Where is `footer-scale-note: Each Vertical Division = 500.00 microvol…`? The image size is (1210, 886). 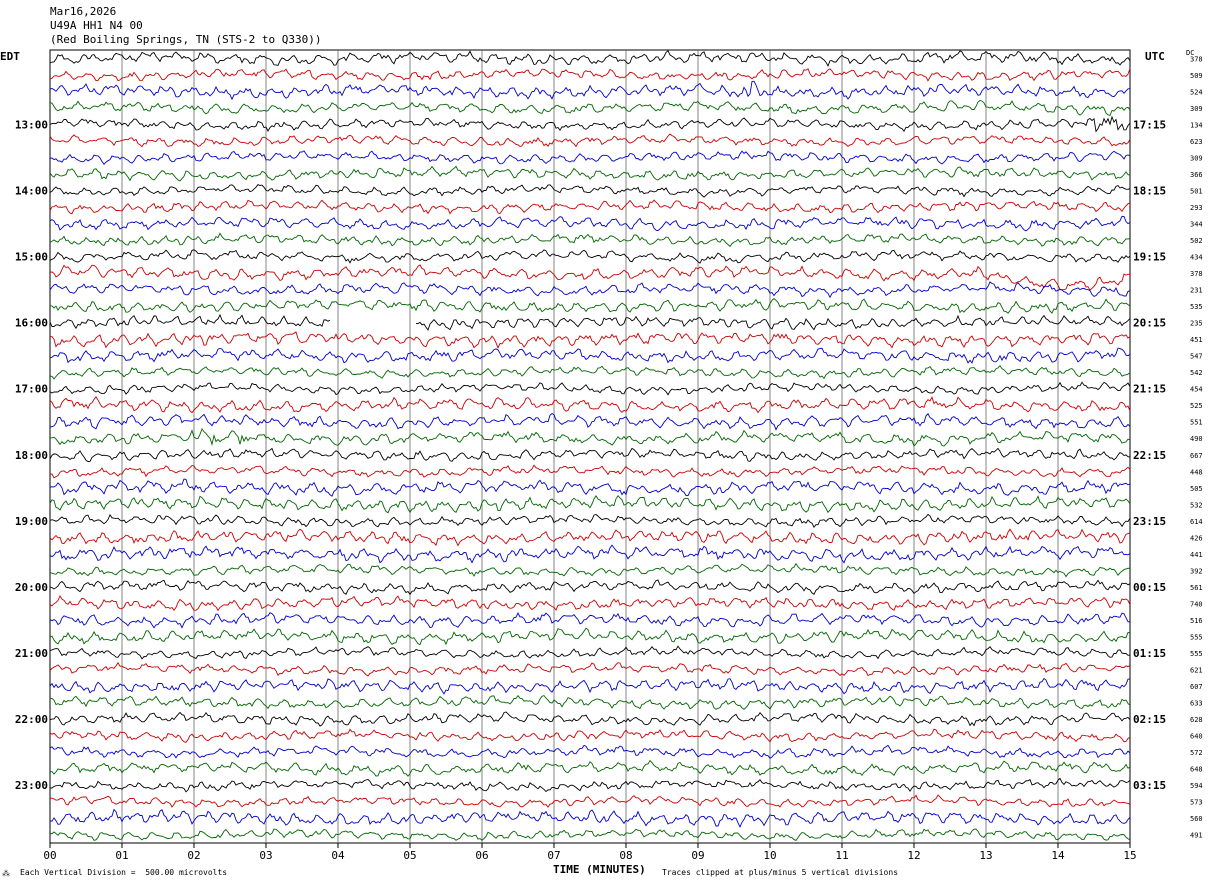 footer-scale-note: Each Vertical Division = 500.00 microvol… is located at coordinates (124, 872).